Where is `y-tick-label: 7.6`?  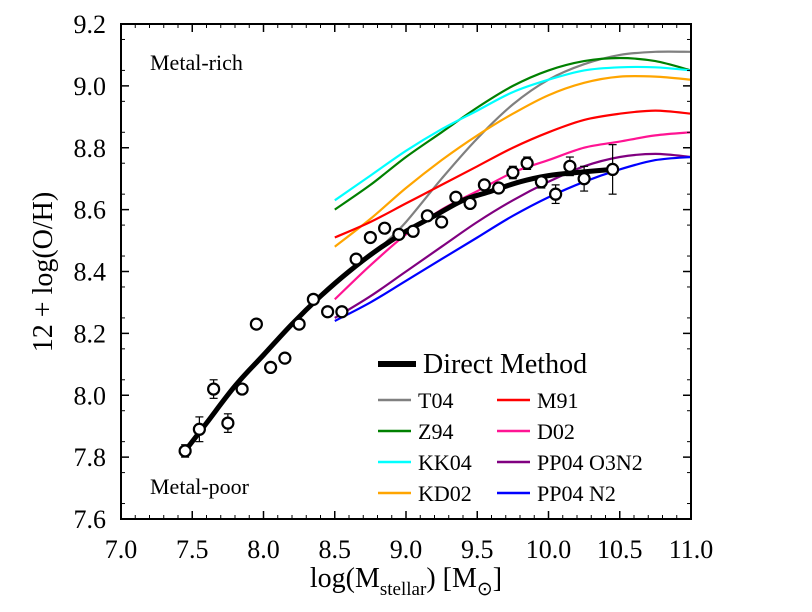
y-tick-label: 7.6 is located at coordinates (90, 519).